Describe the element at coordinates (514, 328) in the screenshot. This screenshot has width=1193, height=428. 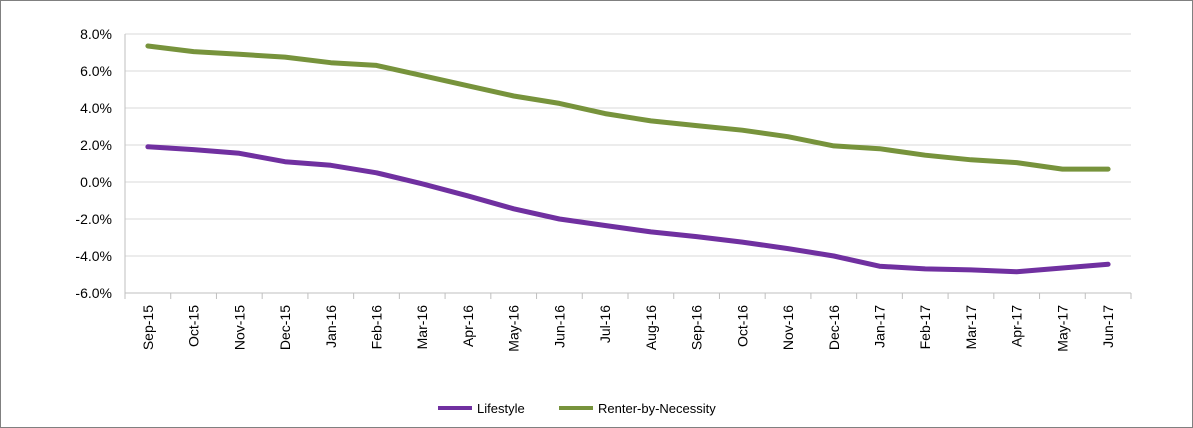
I see `x-tick-label: May-16` at that location.